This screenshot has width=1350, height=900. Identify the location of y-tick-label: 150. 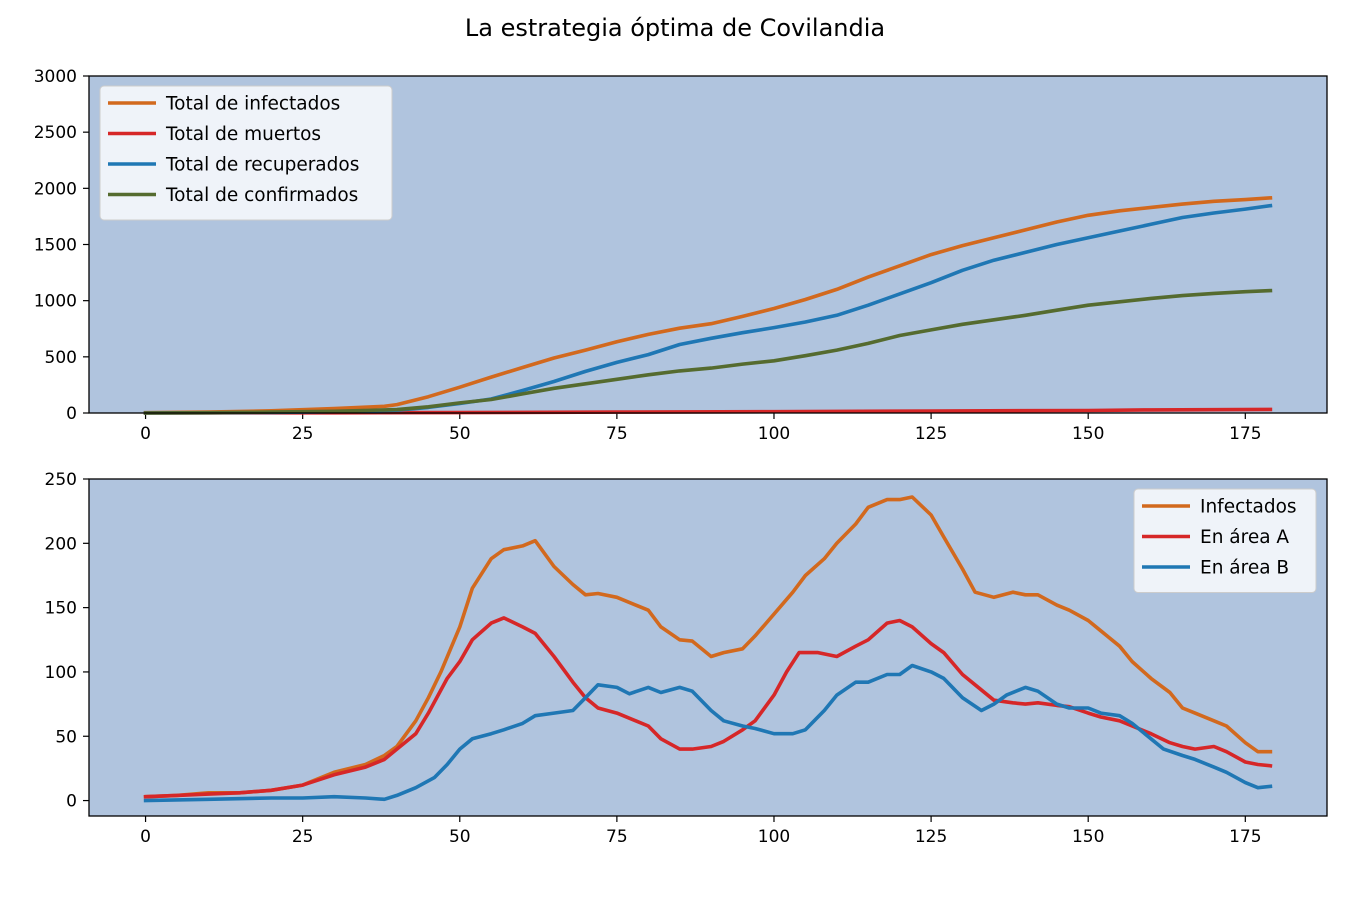
(61, 609).